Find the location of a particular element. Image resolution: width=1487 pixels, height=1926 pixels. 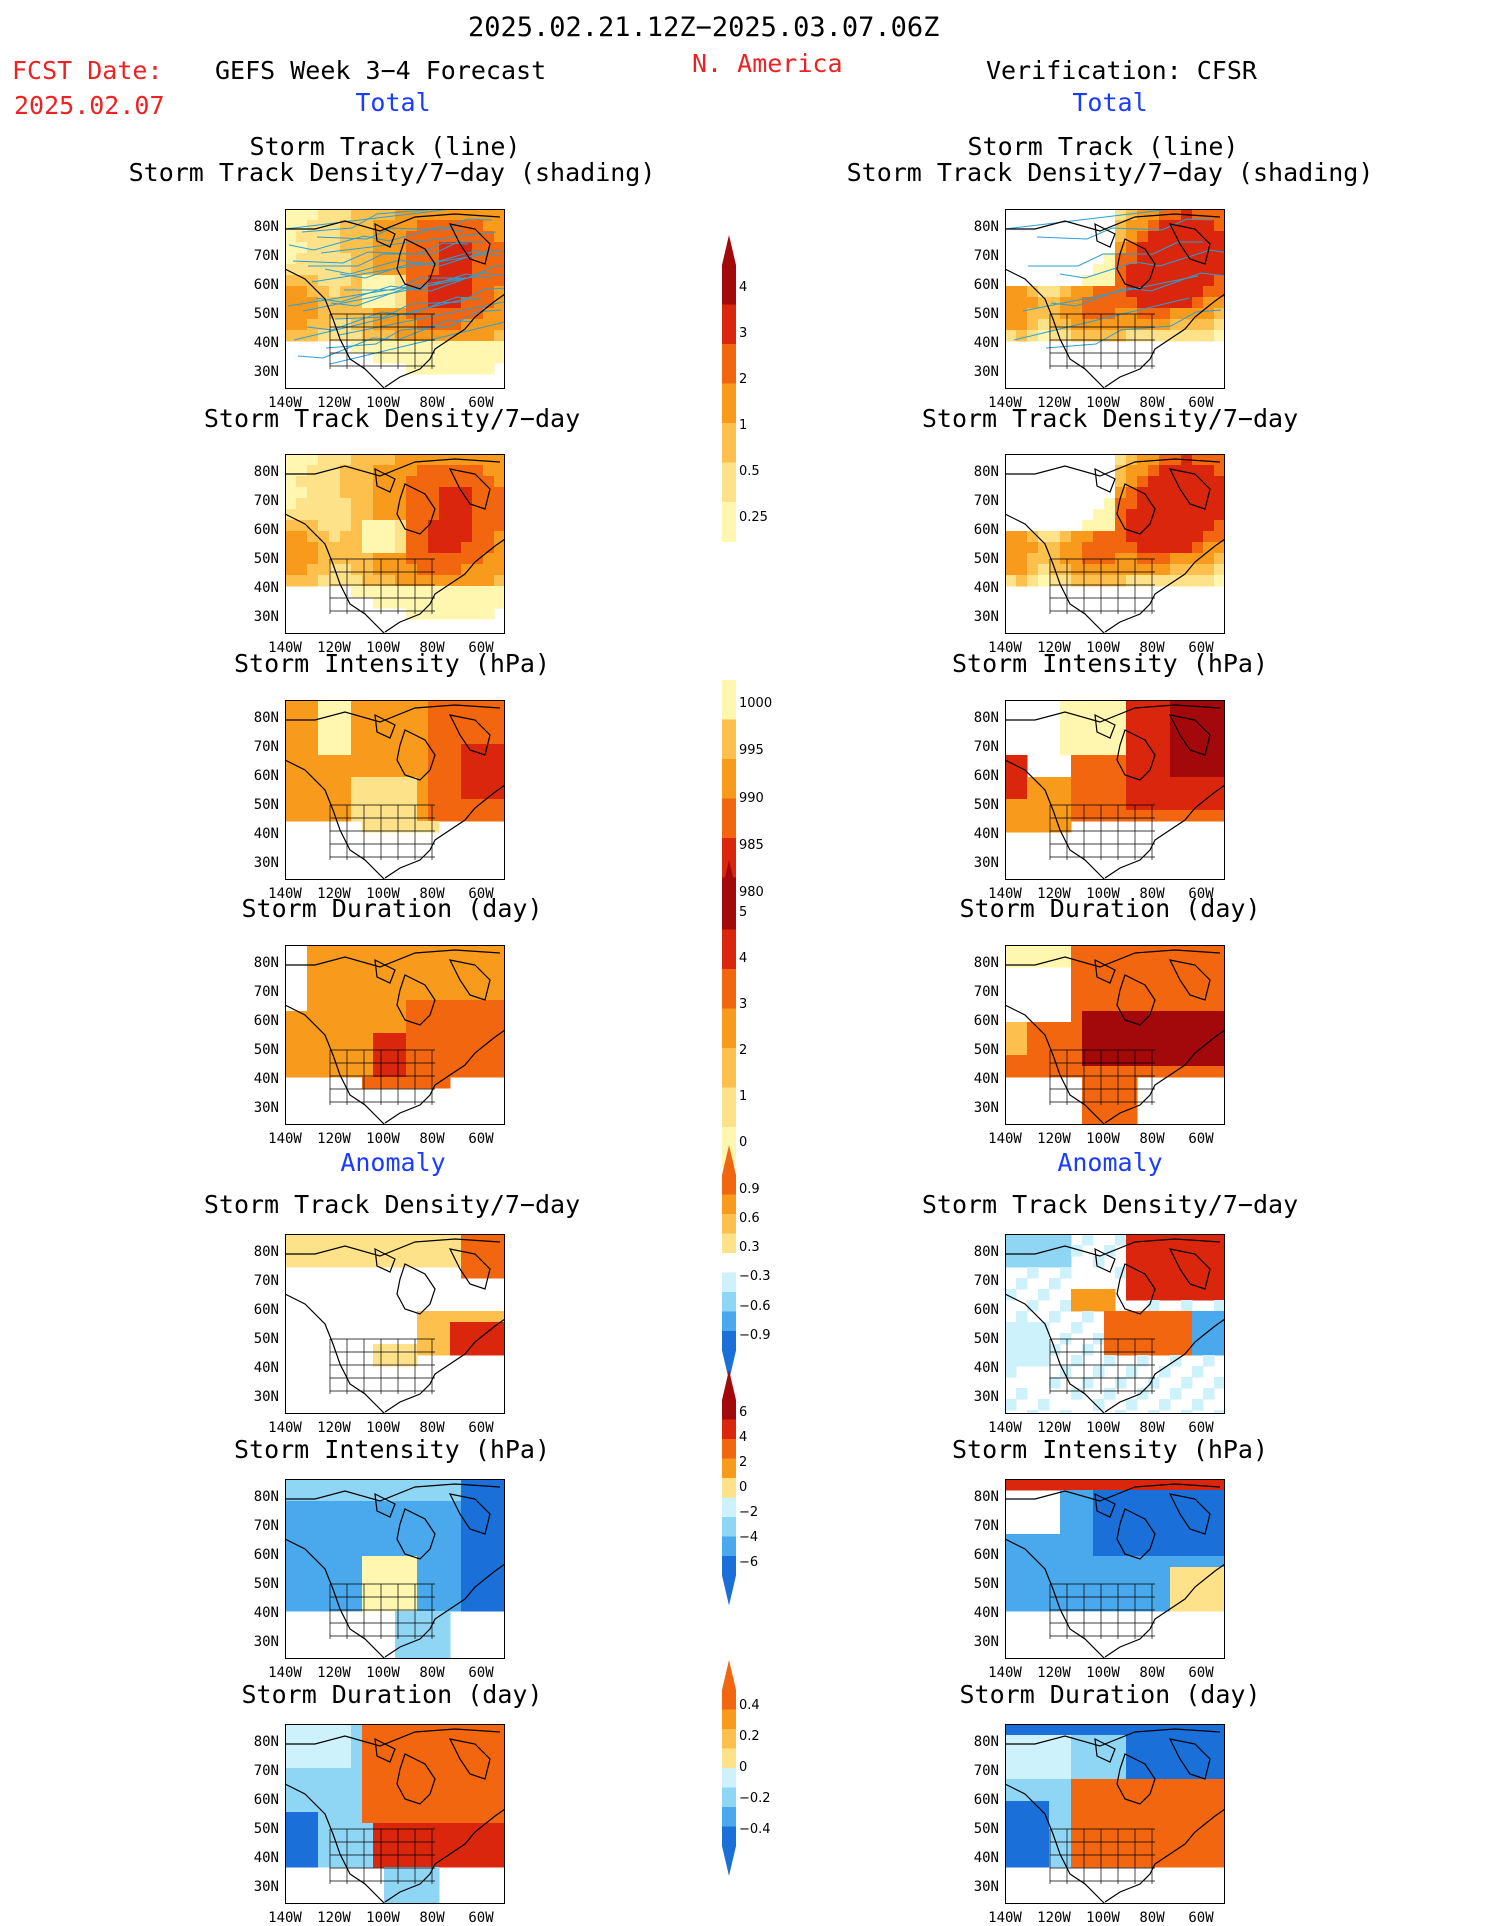

right-duration-title: Storm Duration (day) is located at coordinates (1110, 908).